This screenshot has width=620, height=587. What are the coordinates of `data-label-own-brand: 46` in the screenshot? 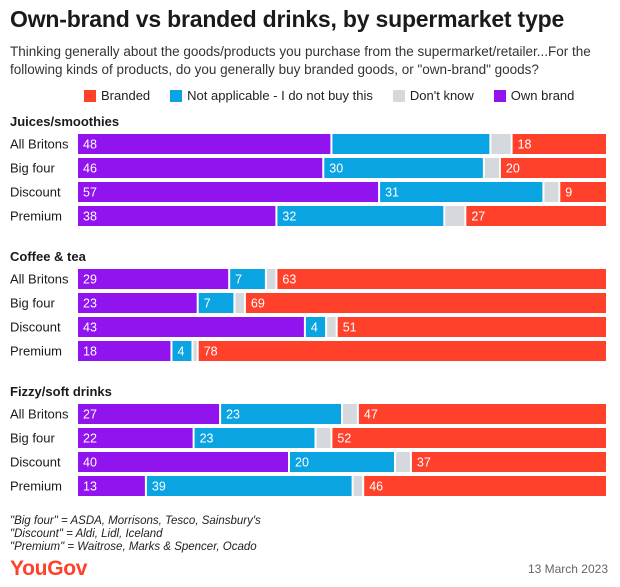 It's located at (90, 169).